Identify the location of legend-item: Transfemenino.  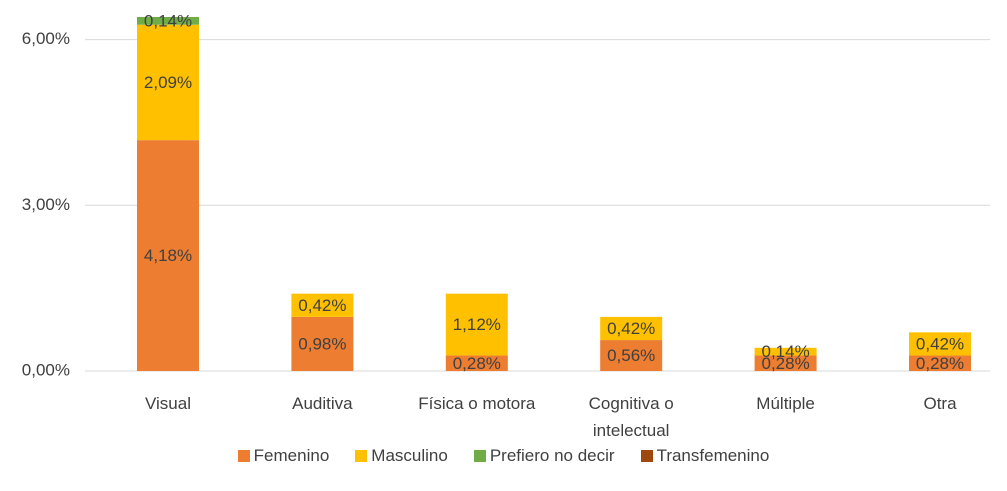
(705, 456).